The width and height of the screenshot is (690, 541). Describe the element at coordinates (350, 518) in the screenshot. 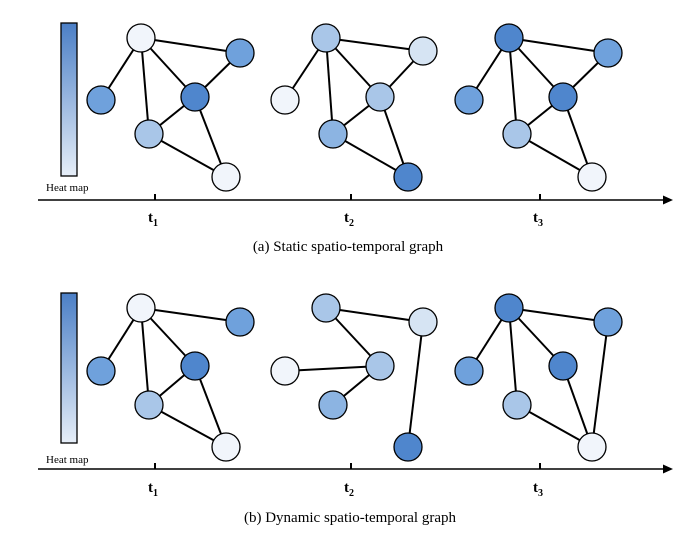

I see `caption-dynamic: (b) Dynamic spatio-temporal graph` at that location.